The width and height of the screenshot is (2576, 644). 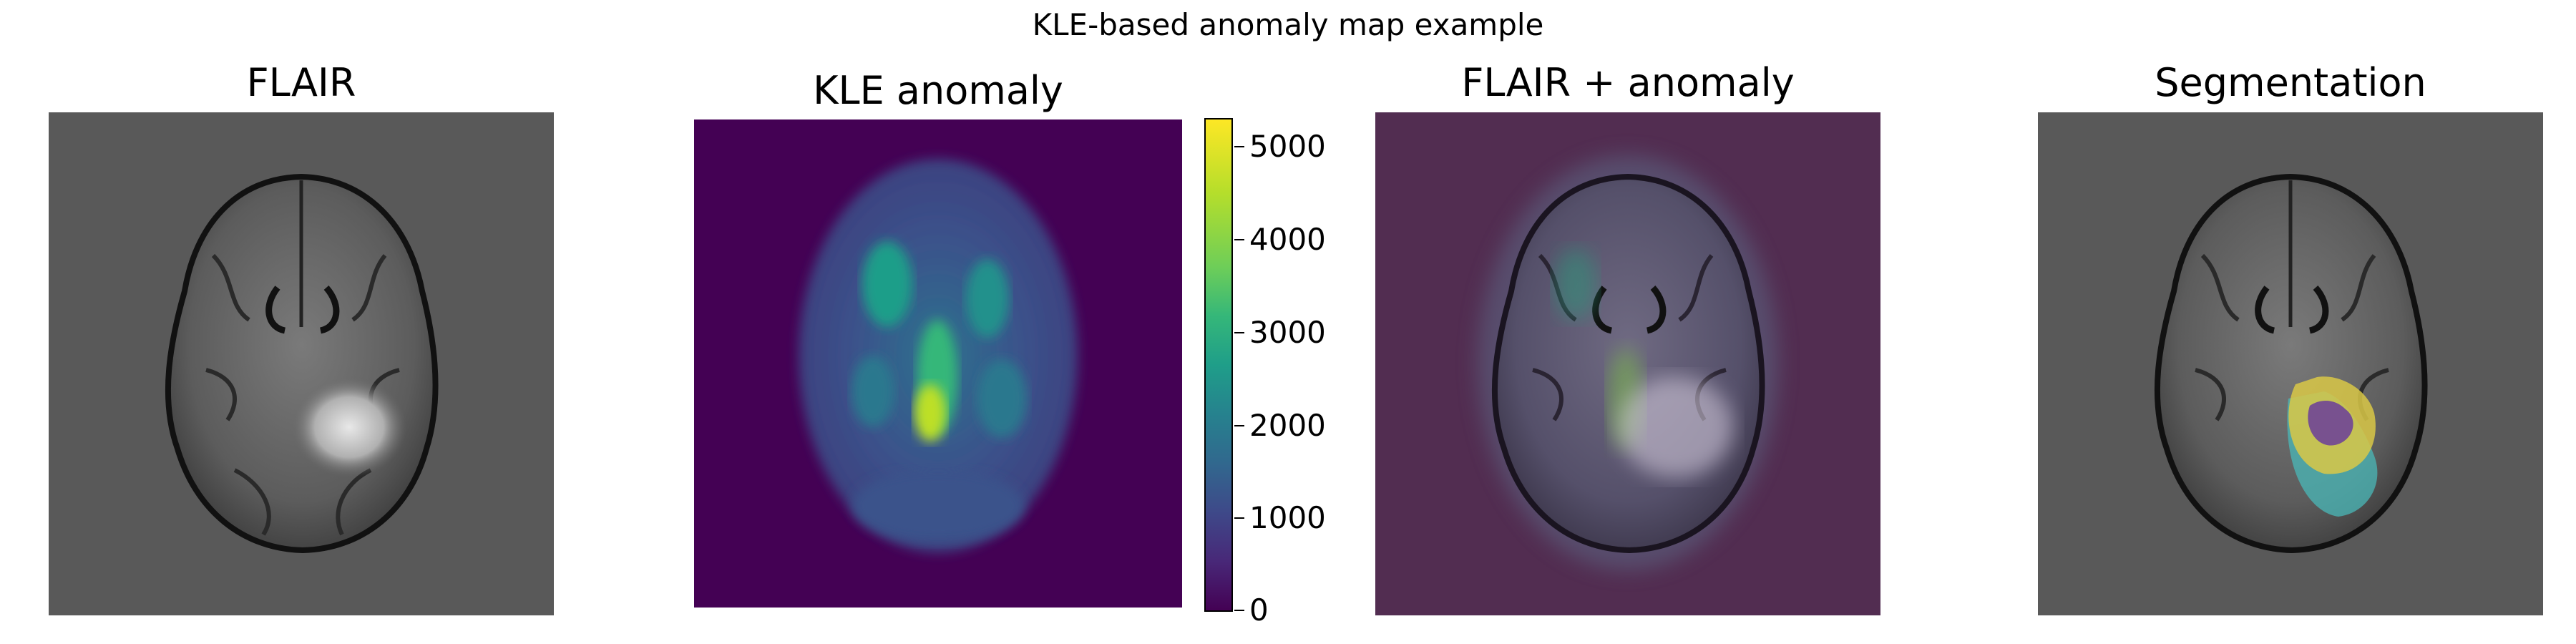 I want to click on colorbar-tick-label: 2000, so click(x=1287, y=425).